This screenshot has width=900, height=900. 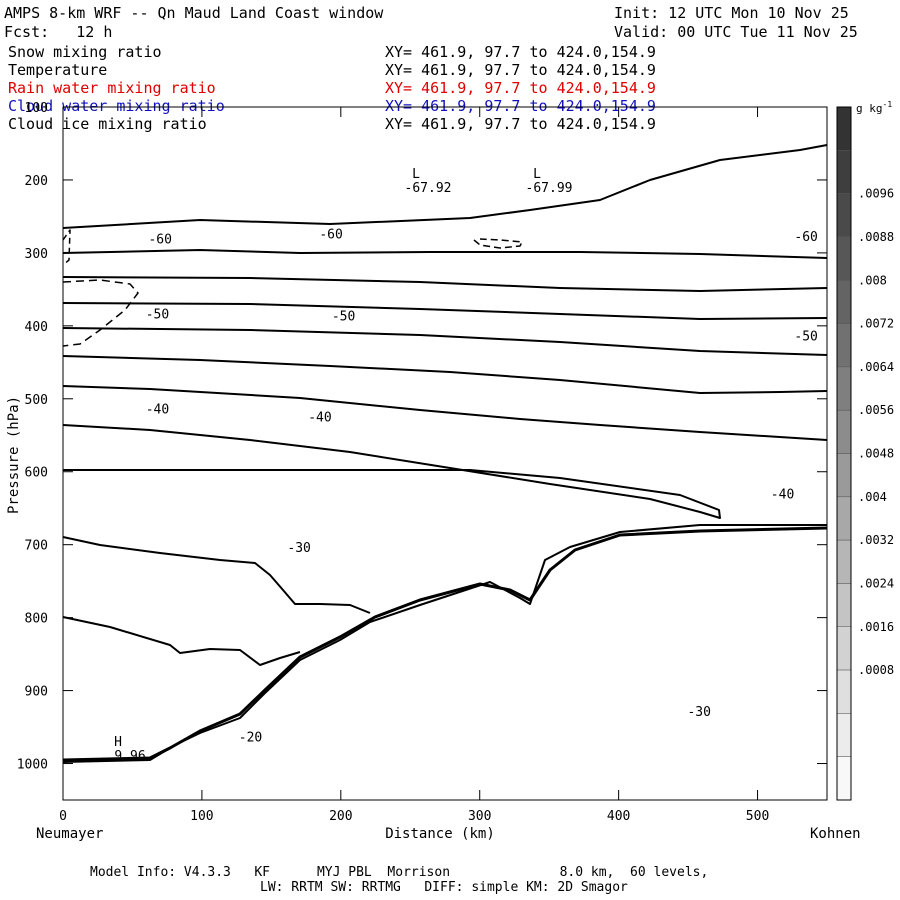 I want to click on colorbar-label: .004, so click(x=872, y=497).